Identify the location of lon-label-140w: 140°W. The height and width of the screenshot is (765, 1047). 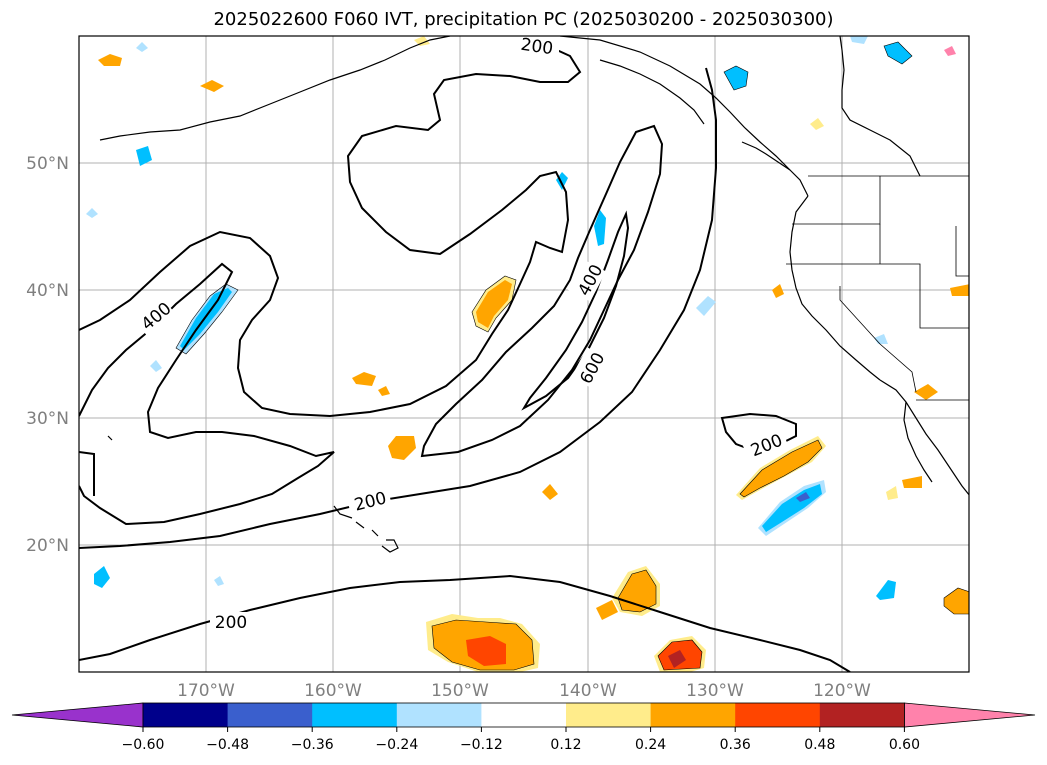
(588, 691).